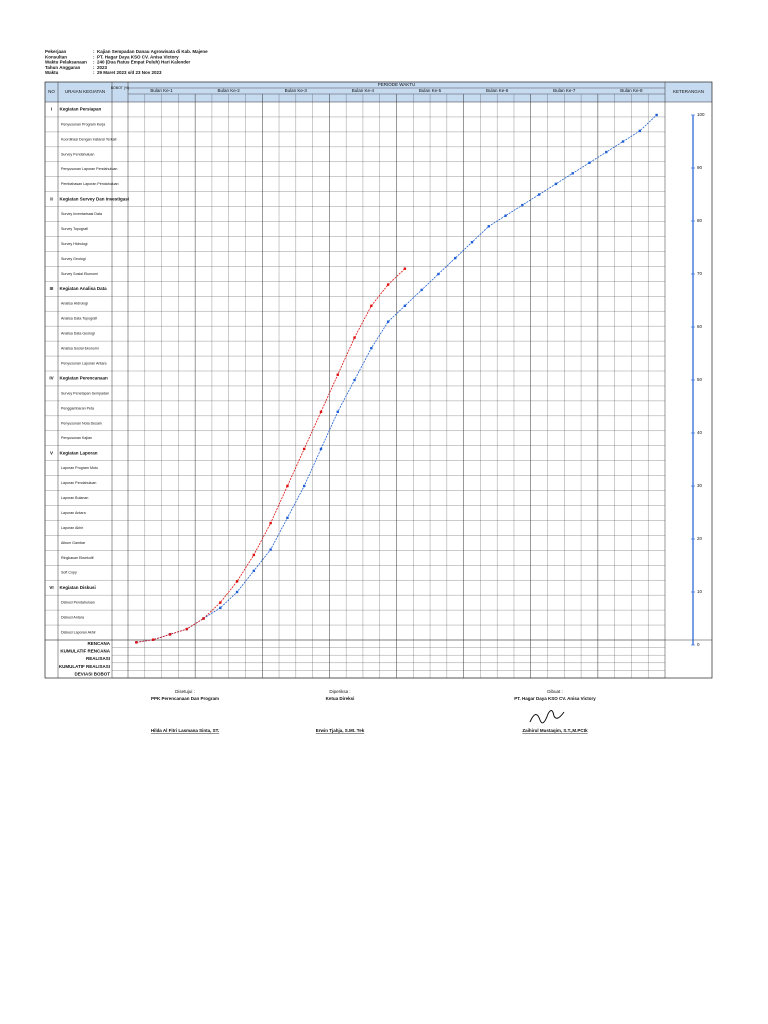  I want to click on field-value: PT. Hagar Daya KSO CV. Anisa Victory, so click(138, 56).